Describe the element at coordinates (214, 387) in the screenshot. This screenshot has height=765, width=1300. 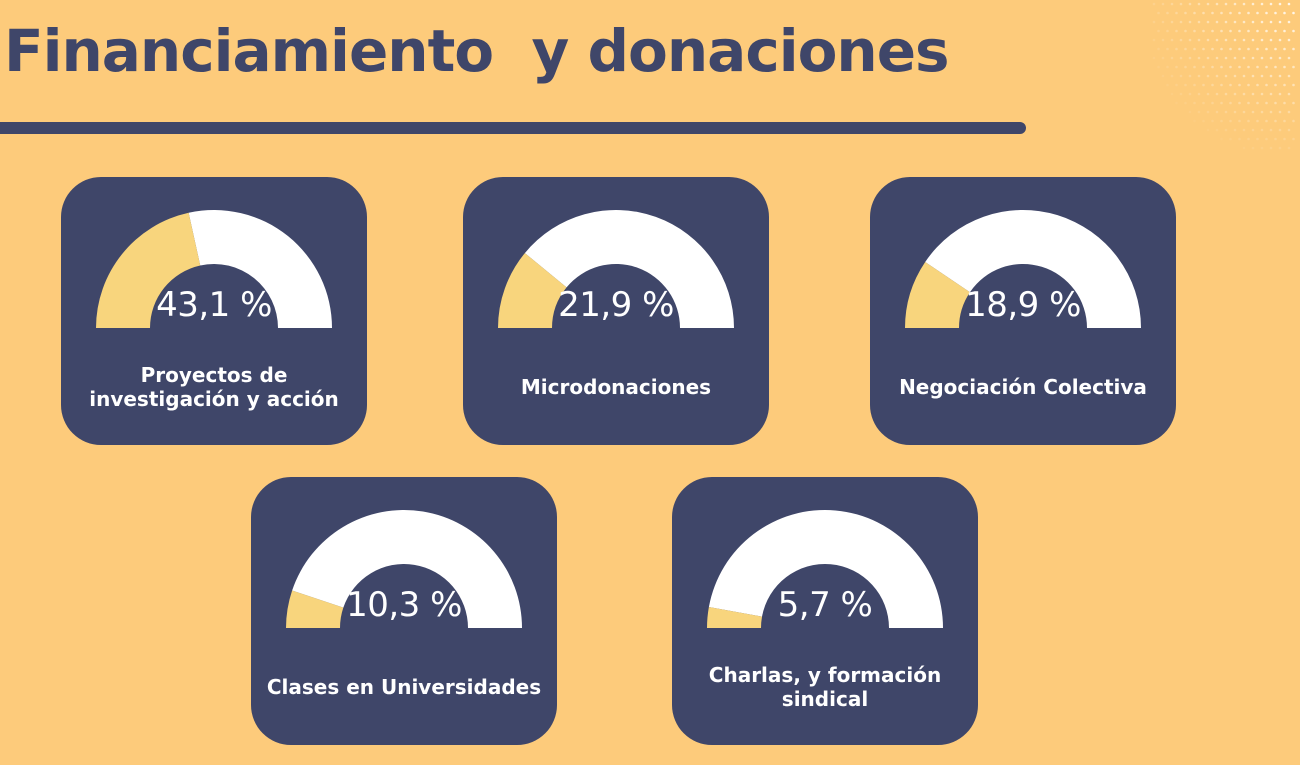
I see `card-label: Proyectos de investigación y acción` at that location.